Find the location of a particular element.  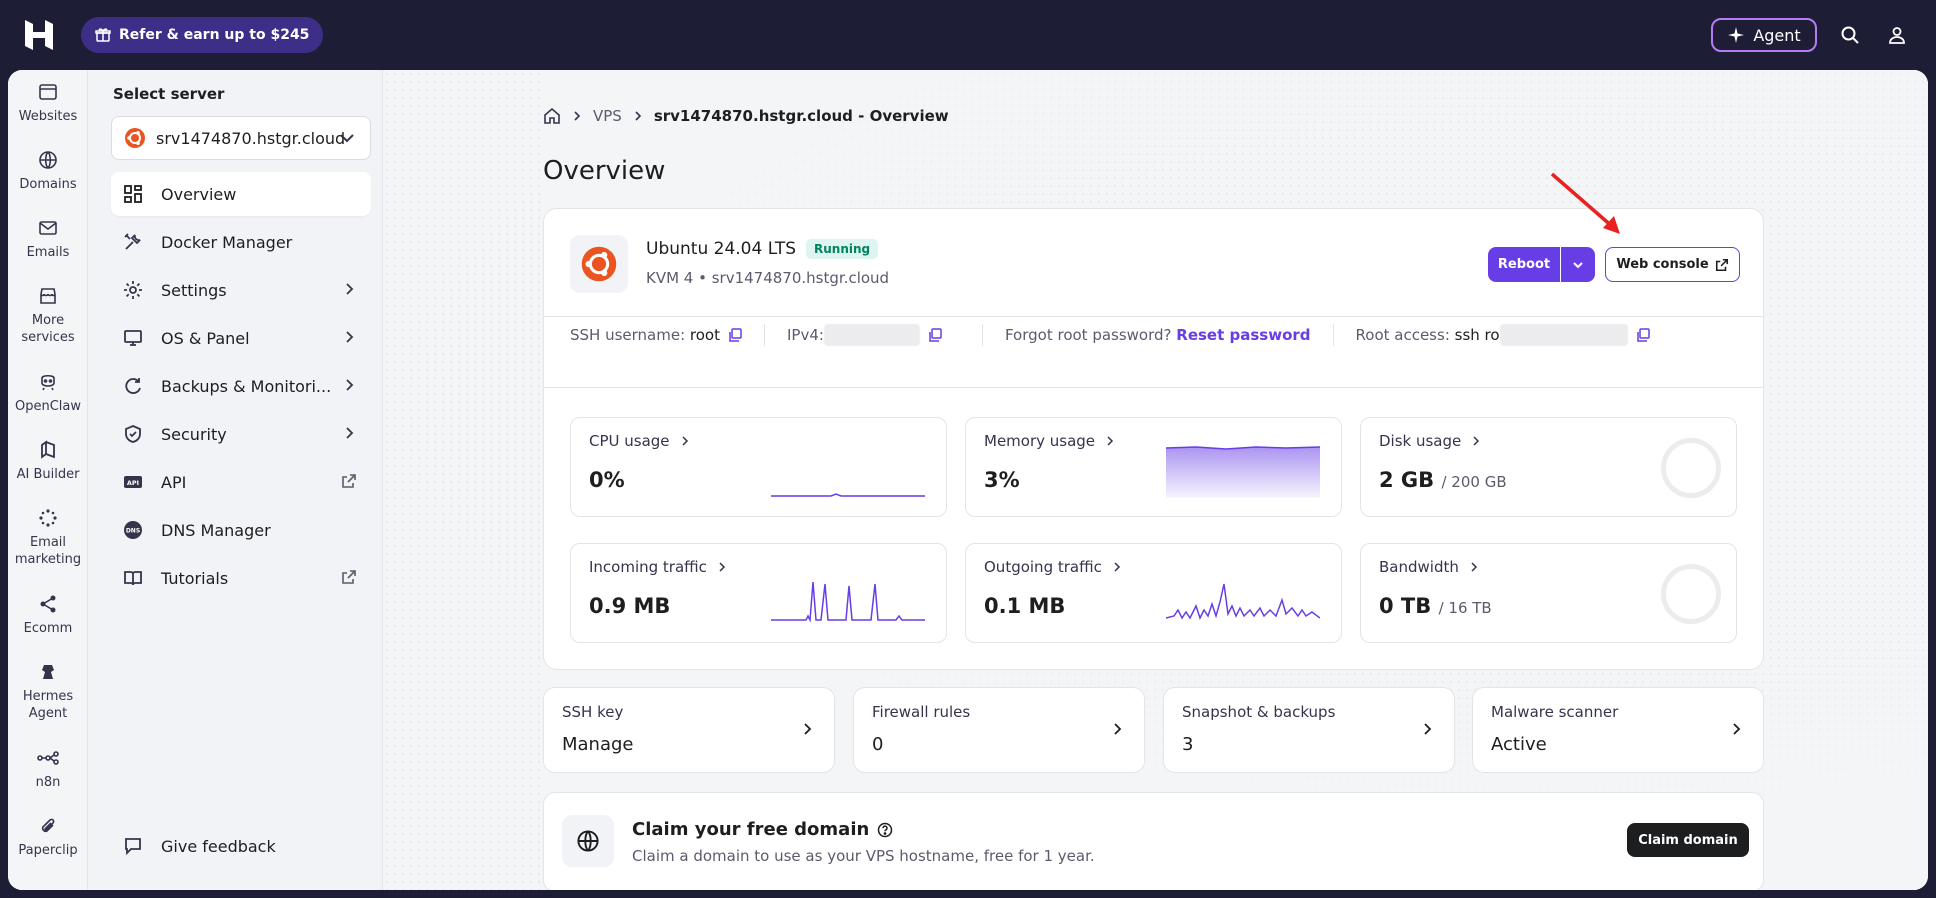

account-button is located at coordinates (1897, 35).